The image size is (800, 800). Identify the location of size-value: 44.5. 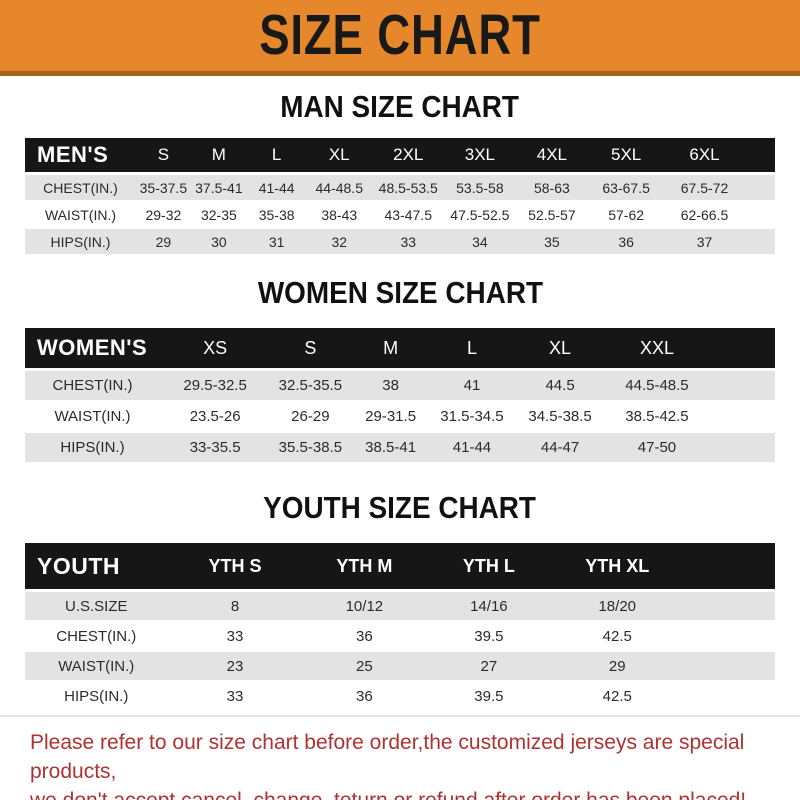
(560, 386).